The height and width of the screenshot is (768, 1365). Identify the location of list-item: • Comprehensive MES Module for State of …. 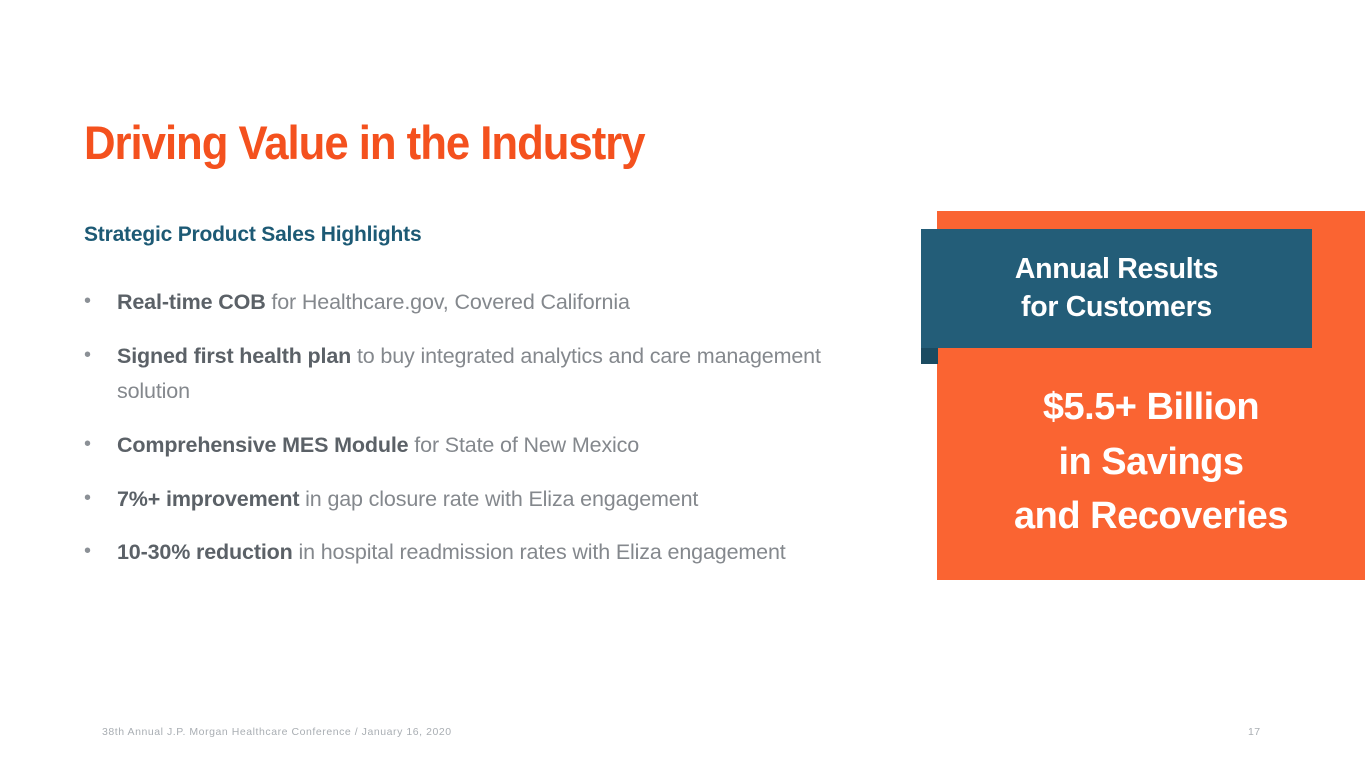
(479, 445).